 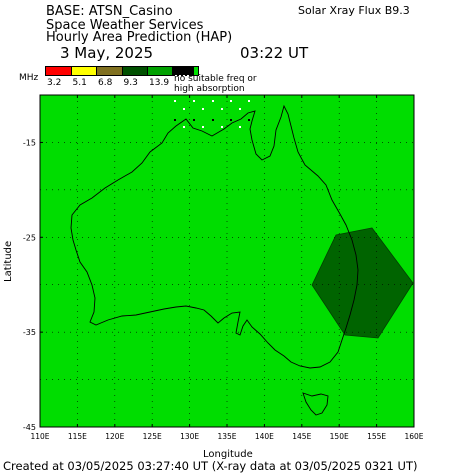 What do you see at coordinates (33, 285) in the screenshot?
I see `latitude-axis: -15 -25 -35 -45` at bounding box center [33, 285].